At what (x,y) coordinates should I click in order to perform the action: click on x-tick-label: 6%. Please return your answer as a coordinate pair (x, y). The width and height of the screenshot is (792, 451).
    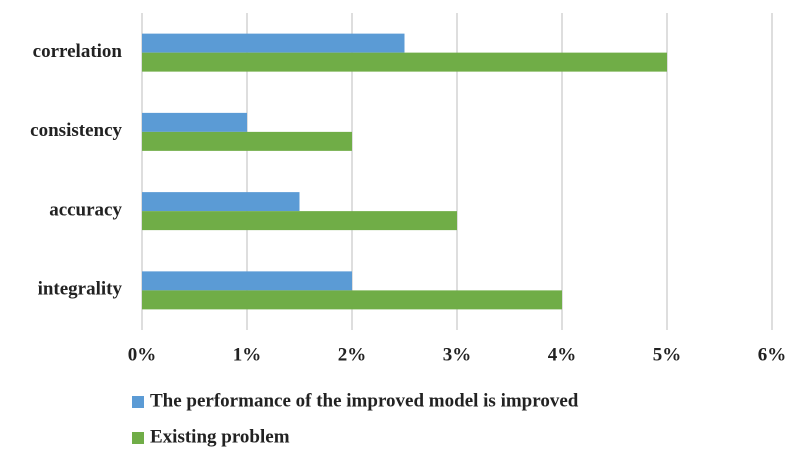
    Looking at the image, I should click on (772, 354).